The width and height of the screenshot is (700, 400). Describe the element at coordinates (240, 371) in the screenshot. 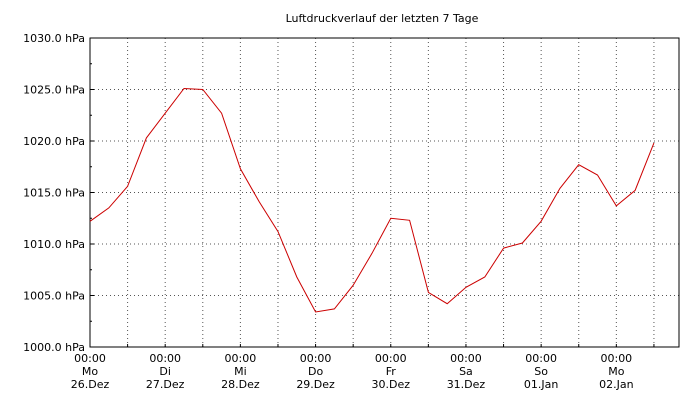

I see `x-tick-day-label: Mi` at that location.